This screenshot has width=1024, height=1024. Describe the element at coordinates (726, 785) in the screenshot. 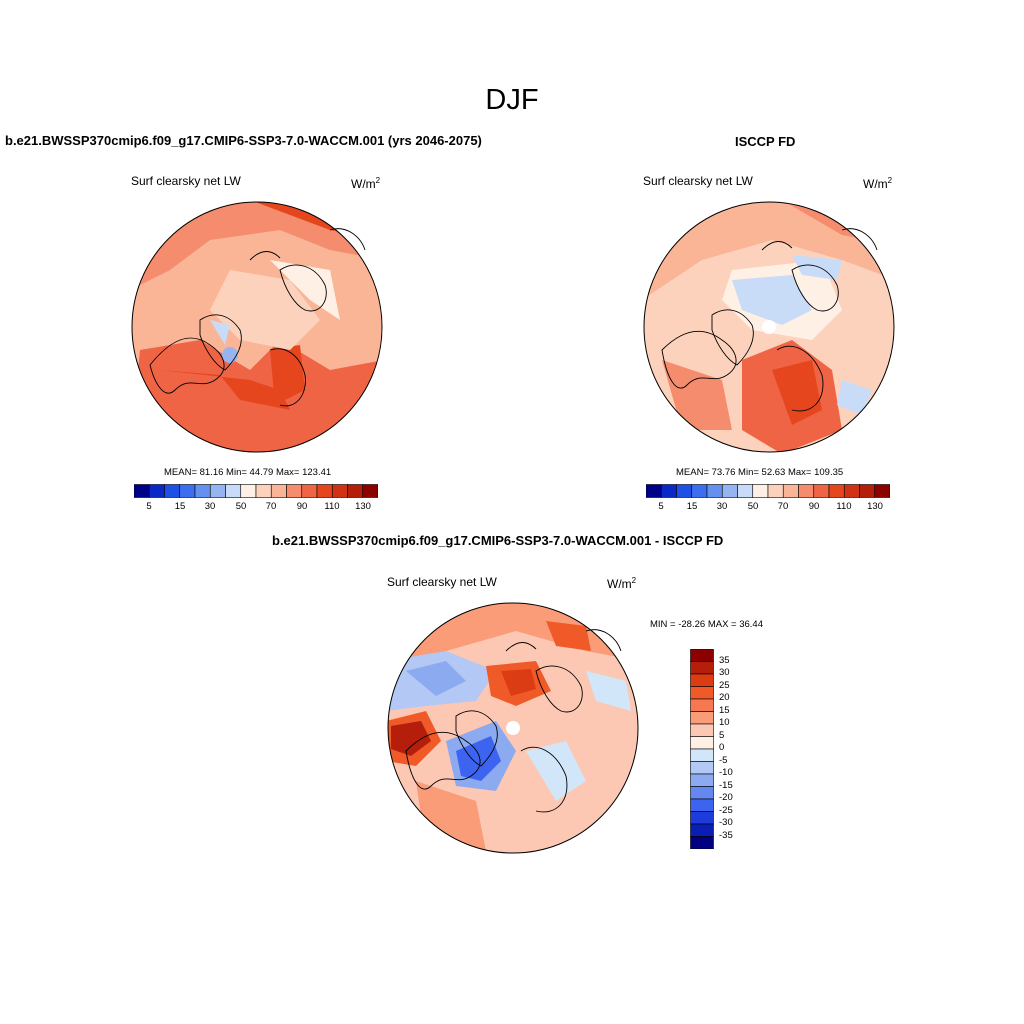

I see `diff-cb-label: -15` at that location.